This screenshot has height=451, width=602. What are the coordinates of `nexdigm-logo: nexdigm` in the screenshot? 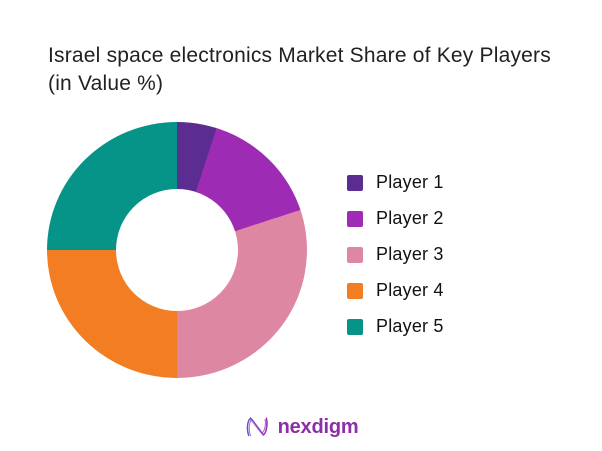 It's located at (301, 427).